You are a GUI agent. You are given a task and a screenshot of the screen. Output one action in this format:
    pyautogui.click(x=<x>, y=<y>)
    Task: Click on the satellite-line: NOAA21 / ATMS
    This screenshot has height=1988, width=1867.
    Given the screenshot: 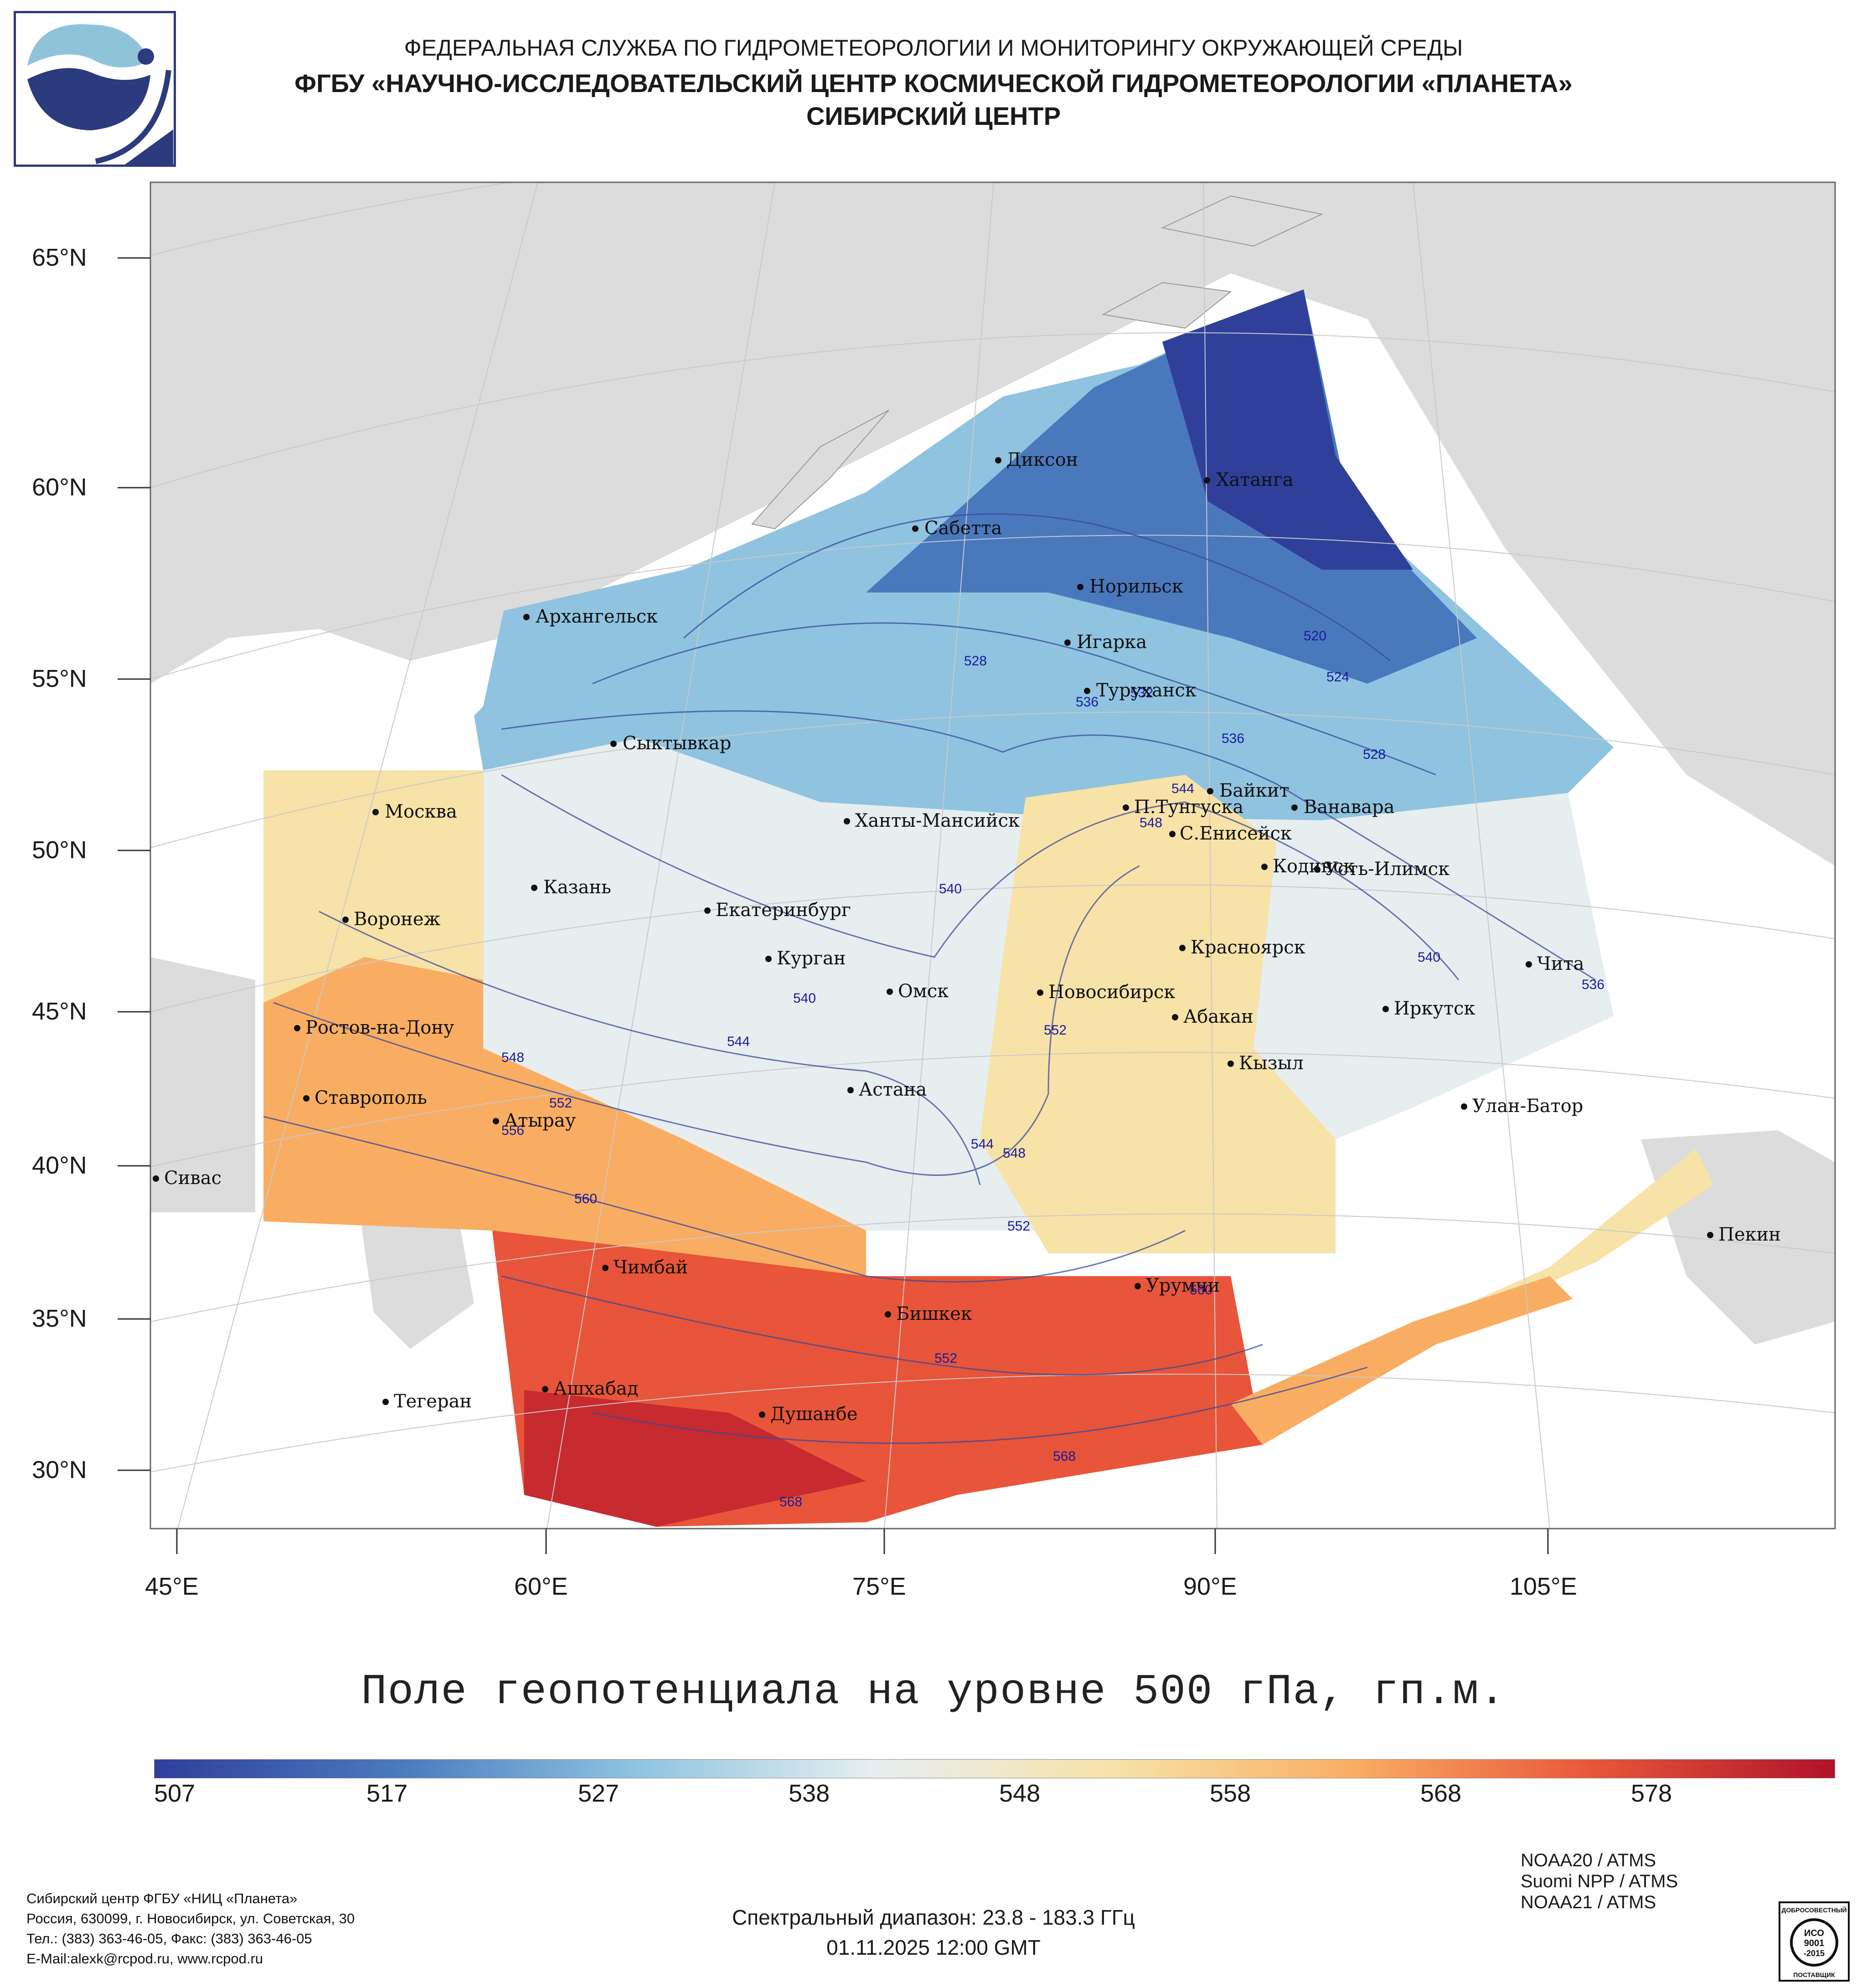 What is the action you would take?
    pyautogui.click(x=1588, y=1902)
    